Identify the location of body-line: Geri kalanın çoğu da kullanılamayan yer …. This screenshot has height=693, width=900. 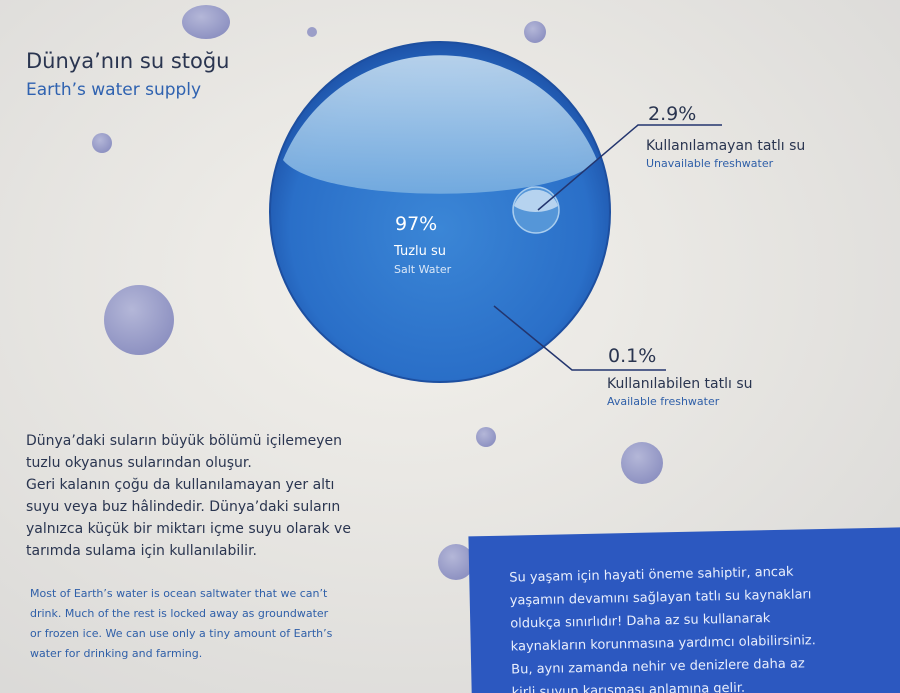
(180, 485).